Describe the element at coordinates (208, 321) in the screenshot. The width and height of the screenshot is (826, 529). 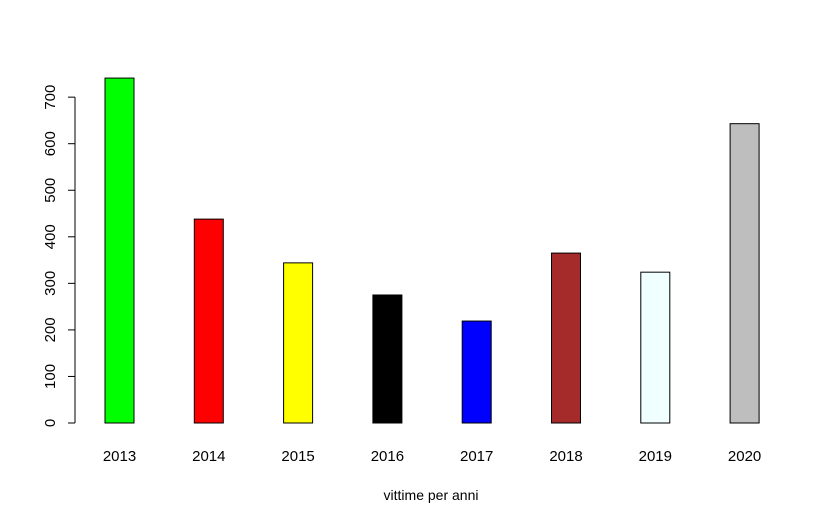
I see `bar-2014` at that location.